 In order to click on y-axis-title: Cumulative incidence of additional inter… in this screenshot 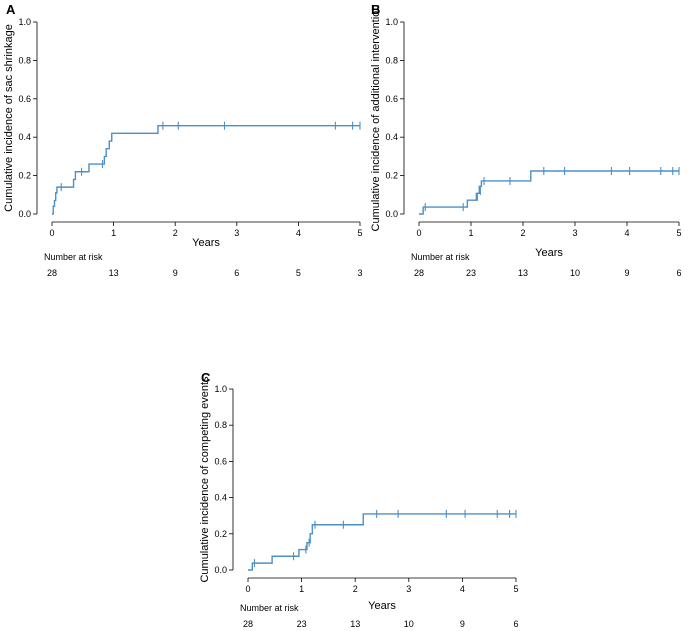, I will do `click(376, 118)`.